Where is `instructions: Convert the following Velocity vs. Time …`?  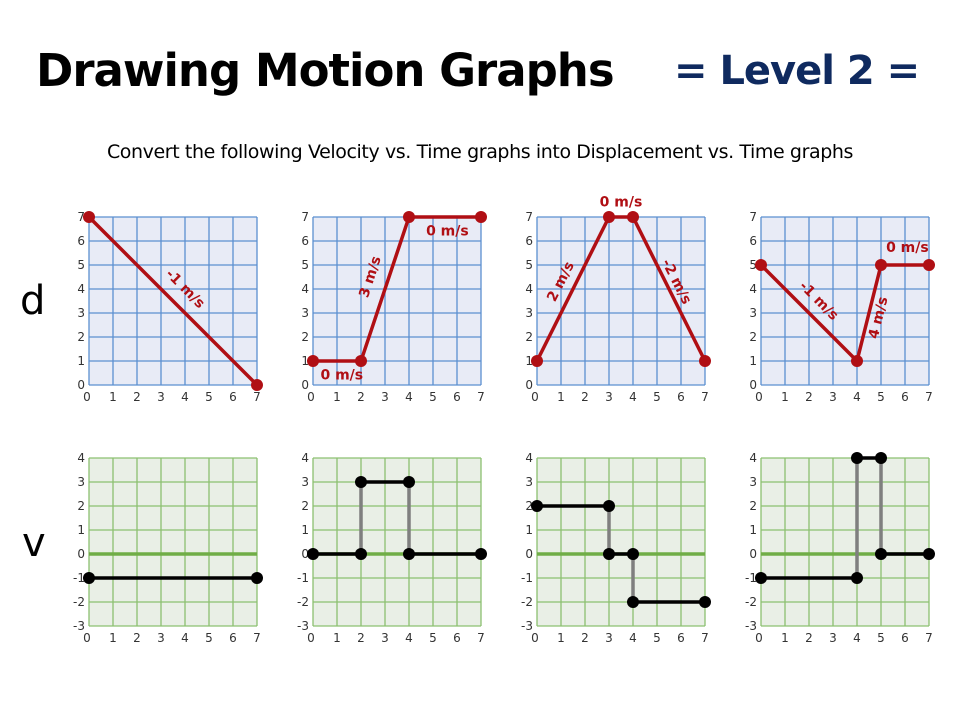 instructions: Convert the following Velocity vs. Time … is located at coordinates (480, 152).